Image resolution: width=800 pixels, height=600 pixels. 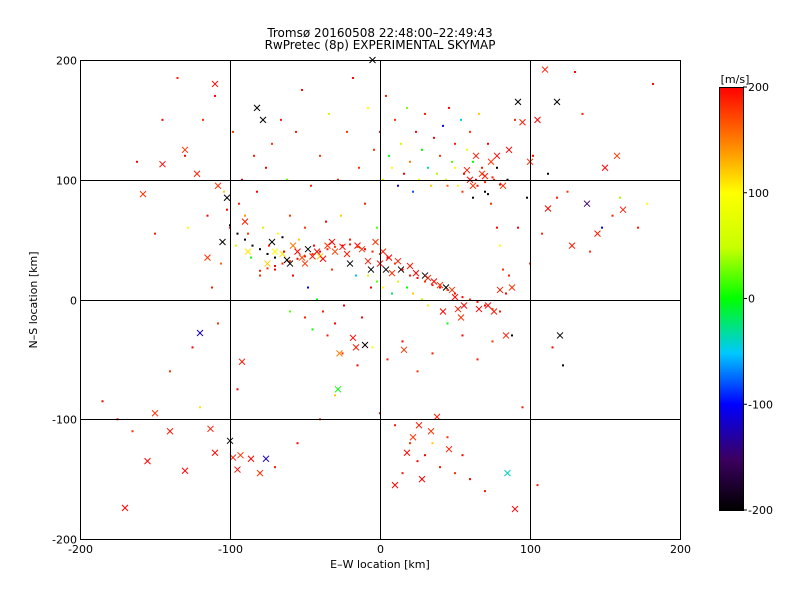 What do you see at coordinates (64, 420) in the screenshot?
I see `y-tick-label: -100` at bounding box center [64, 420].